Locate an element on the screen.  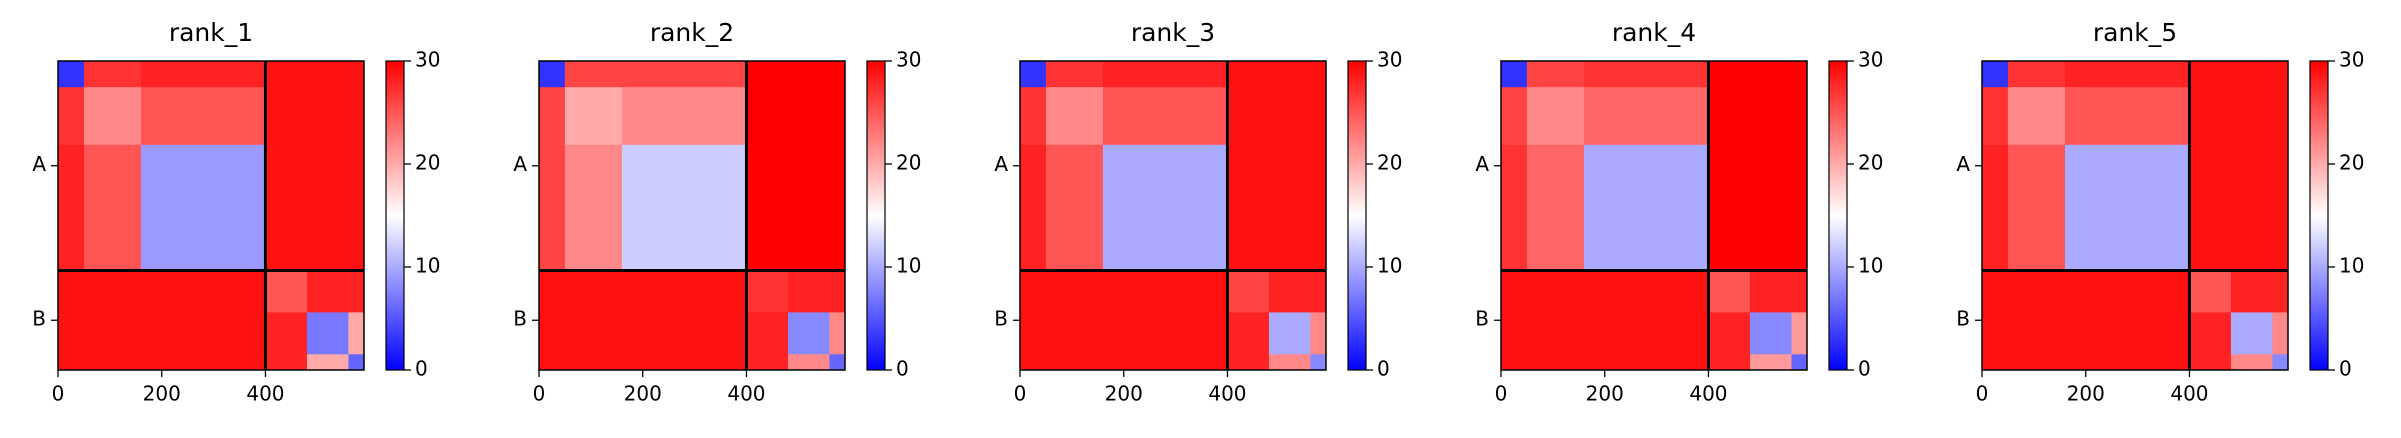
y-tick-label: B is located at coordinates (39, 319).